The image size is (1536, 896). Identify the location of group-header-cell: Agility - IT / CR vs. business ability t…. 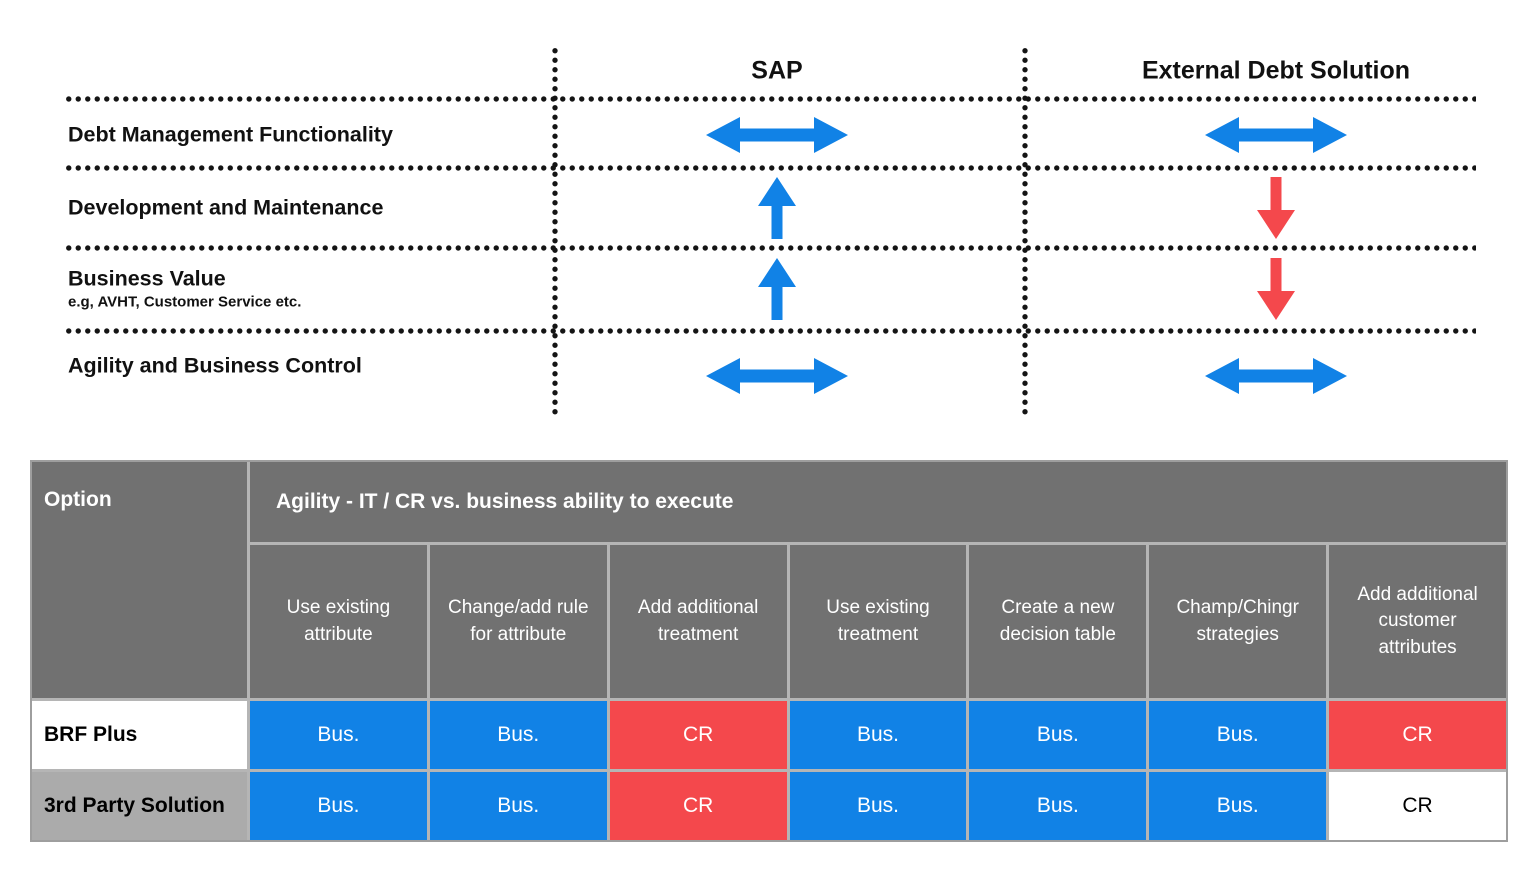
(878, 502).